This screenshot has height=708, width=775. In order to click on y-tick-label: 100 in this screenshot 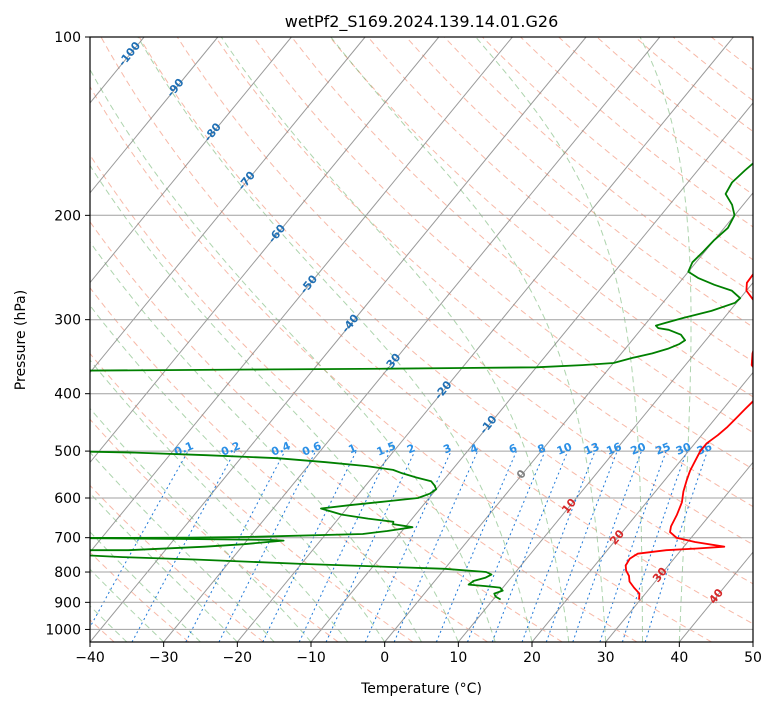, I will do `click(67, 38)`.